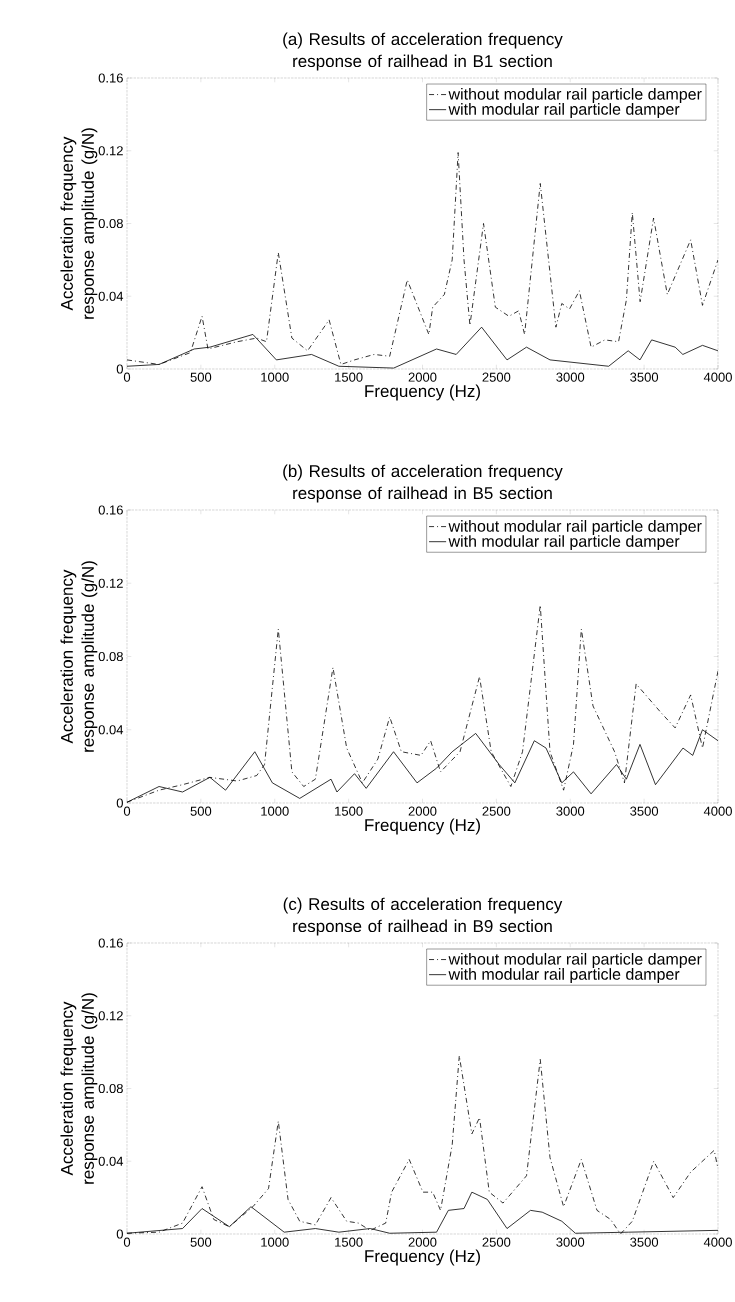  Describe the element at coordinates (423, 51) in the screenshot. I see `chart-title: (a) Results of acceleration frequency response of railhead in B1 section` at that location.